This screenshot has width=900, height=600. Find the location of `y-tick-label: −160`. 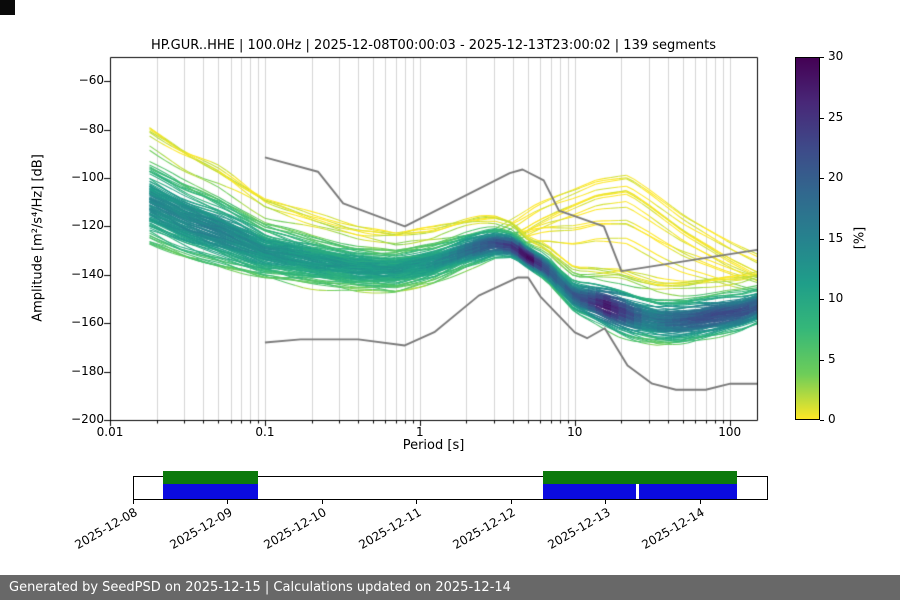

y-tick-label: −160 is located at coordinates (87, 322).